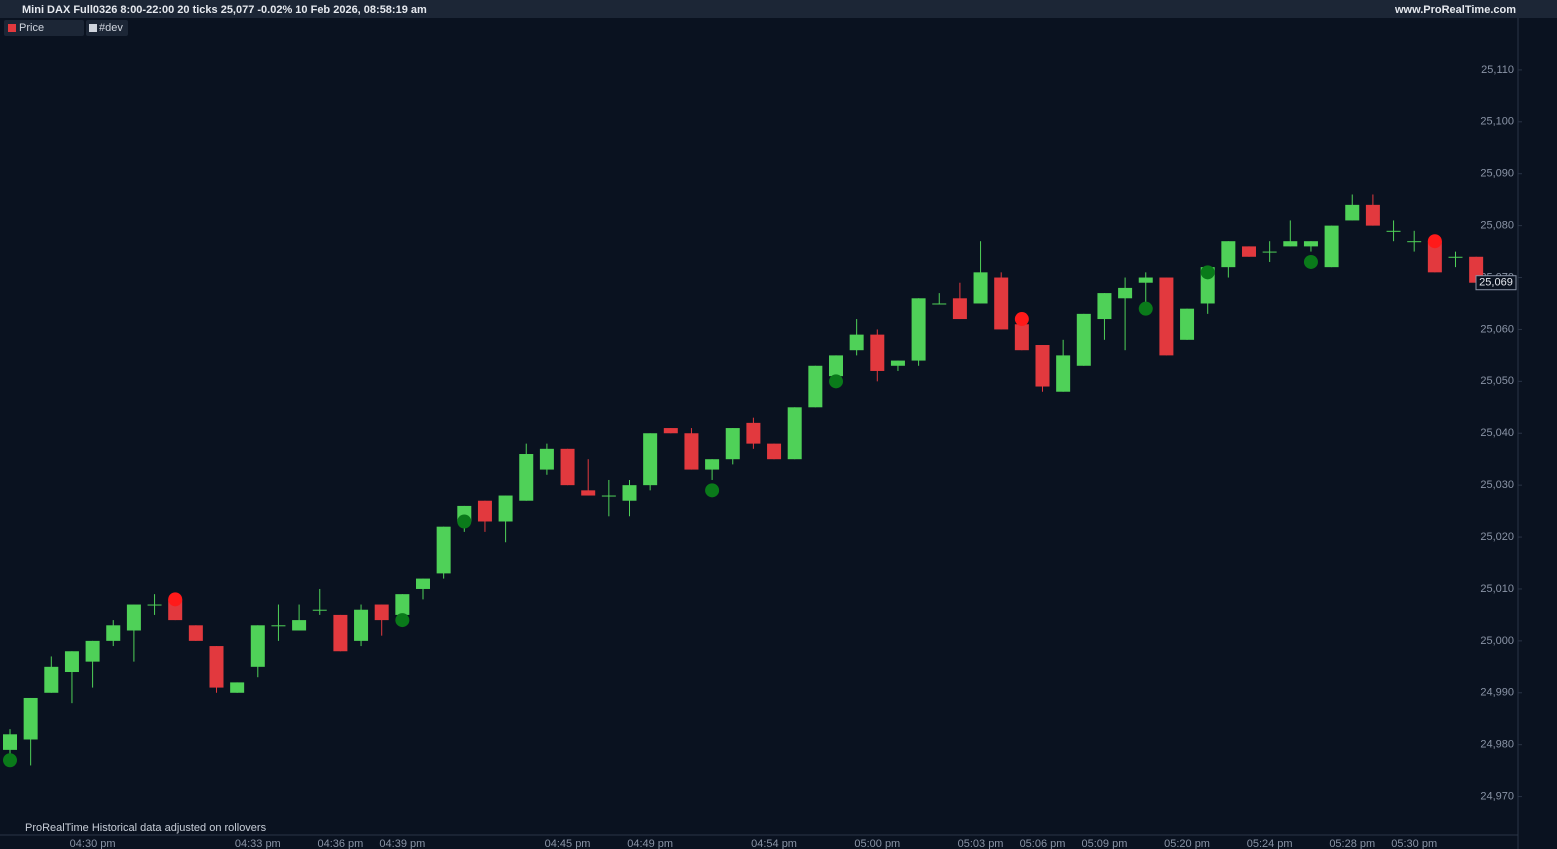 This screenshot has width=1557, height=849. Describe the element at coordinates (1497, 70) in the screenshot. I see `y-tick-label: 25,110` at that location.